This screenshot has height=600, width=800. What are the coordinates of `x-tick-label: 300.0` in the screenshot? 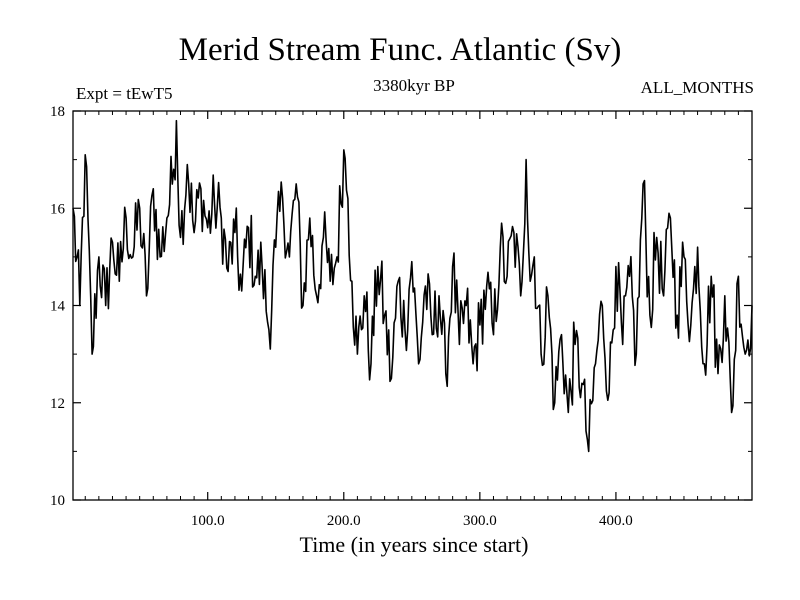 It's located at (480, 521).